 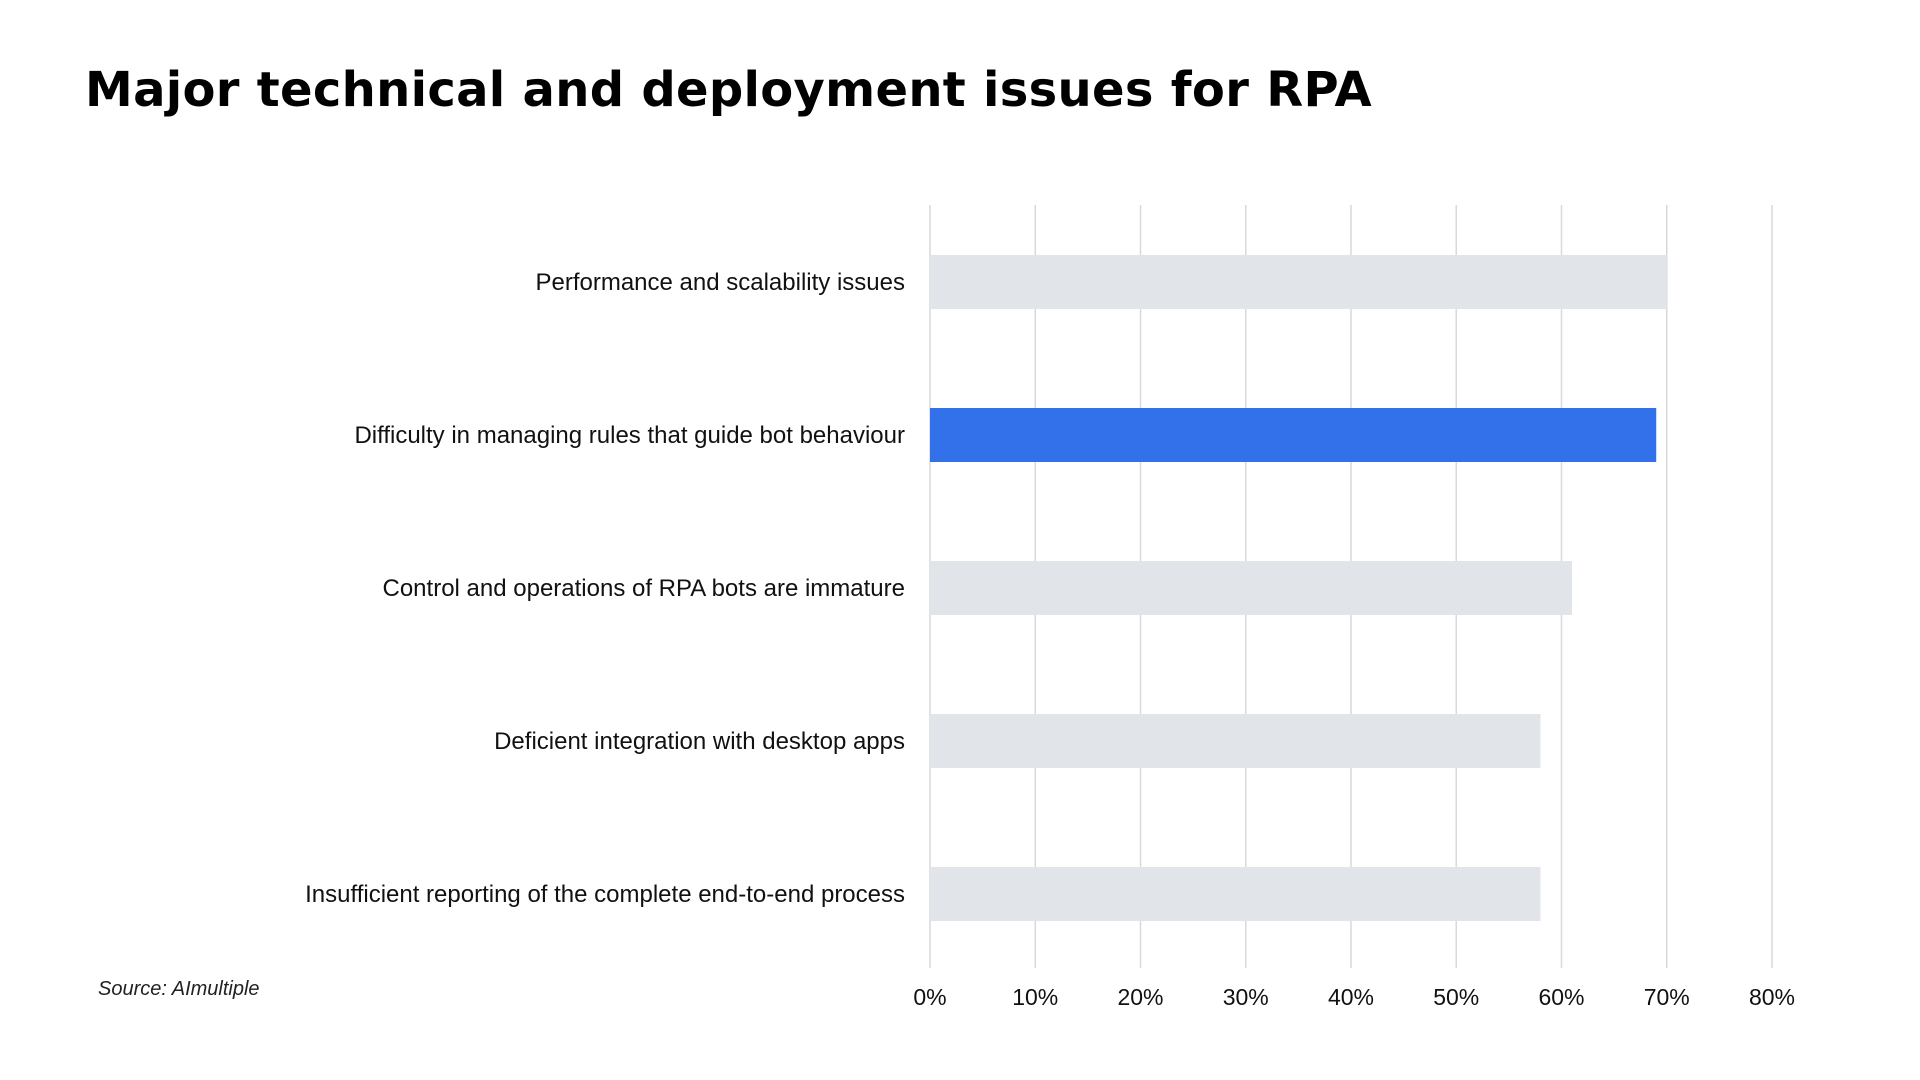 What do you see at coordinates (1140, 997) in the screenshot?
I see `x-tick-label: 20%` at bounding box center [1140, 997].